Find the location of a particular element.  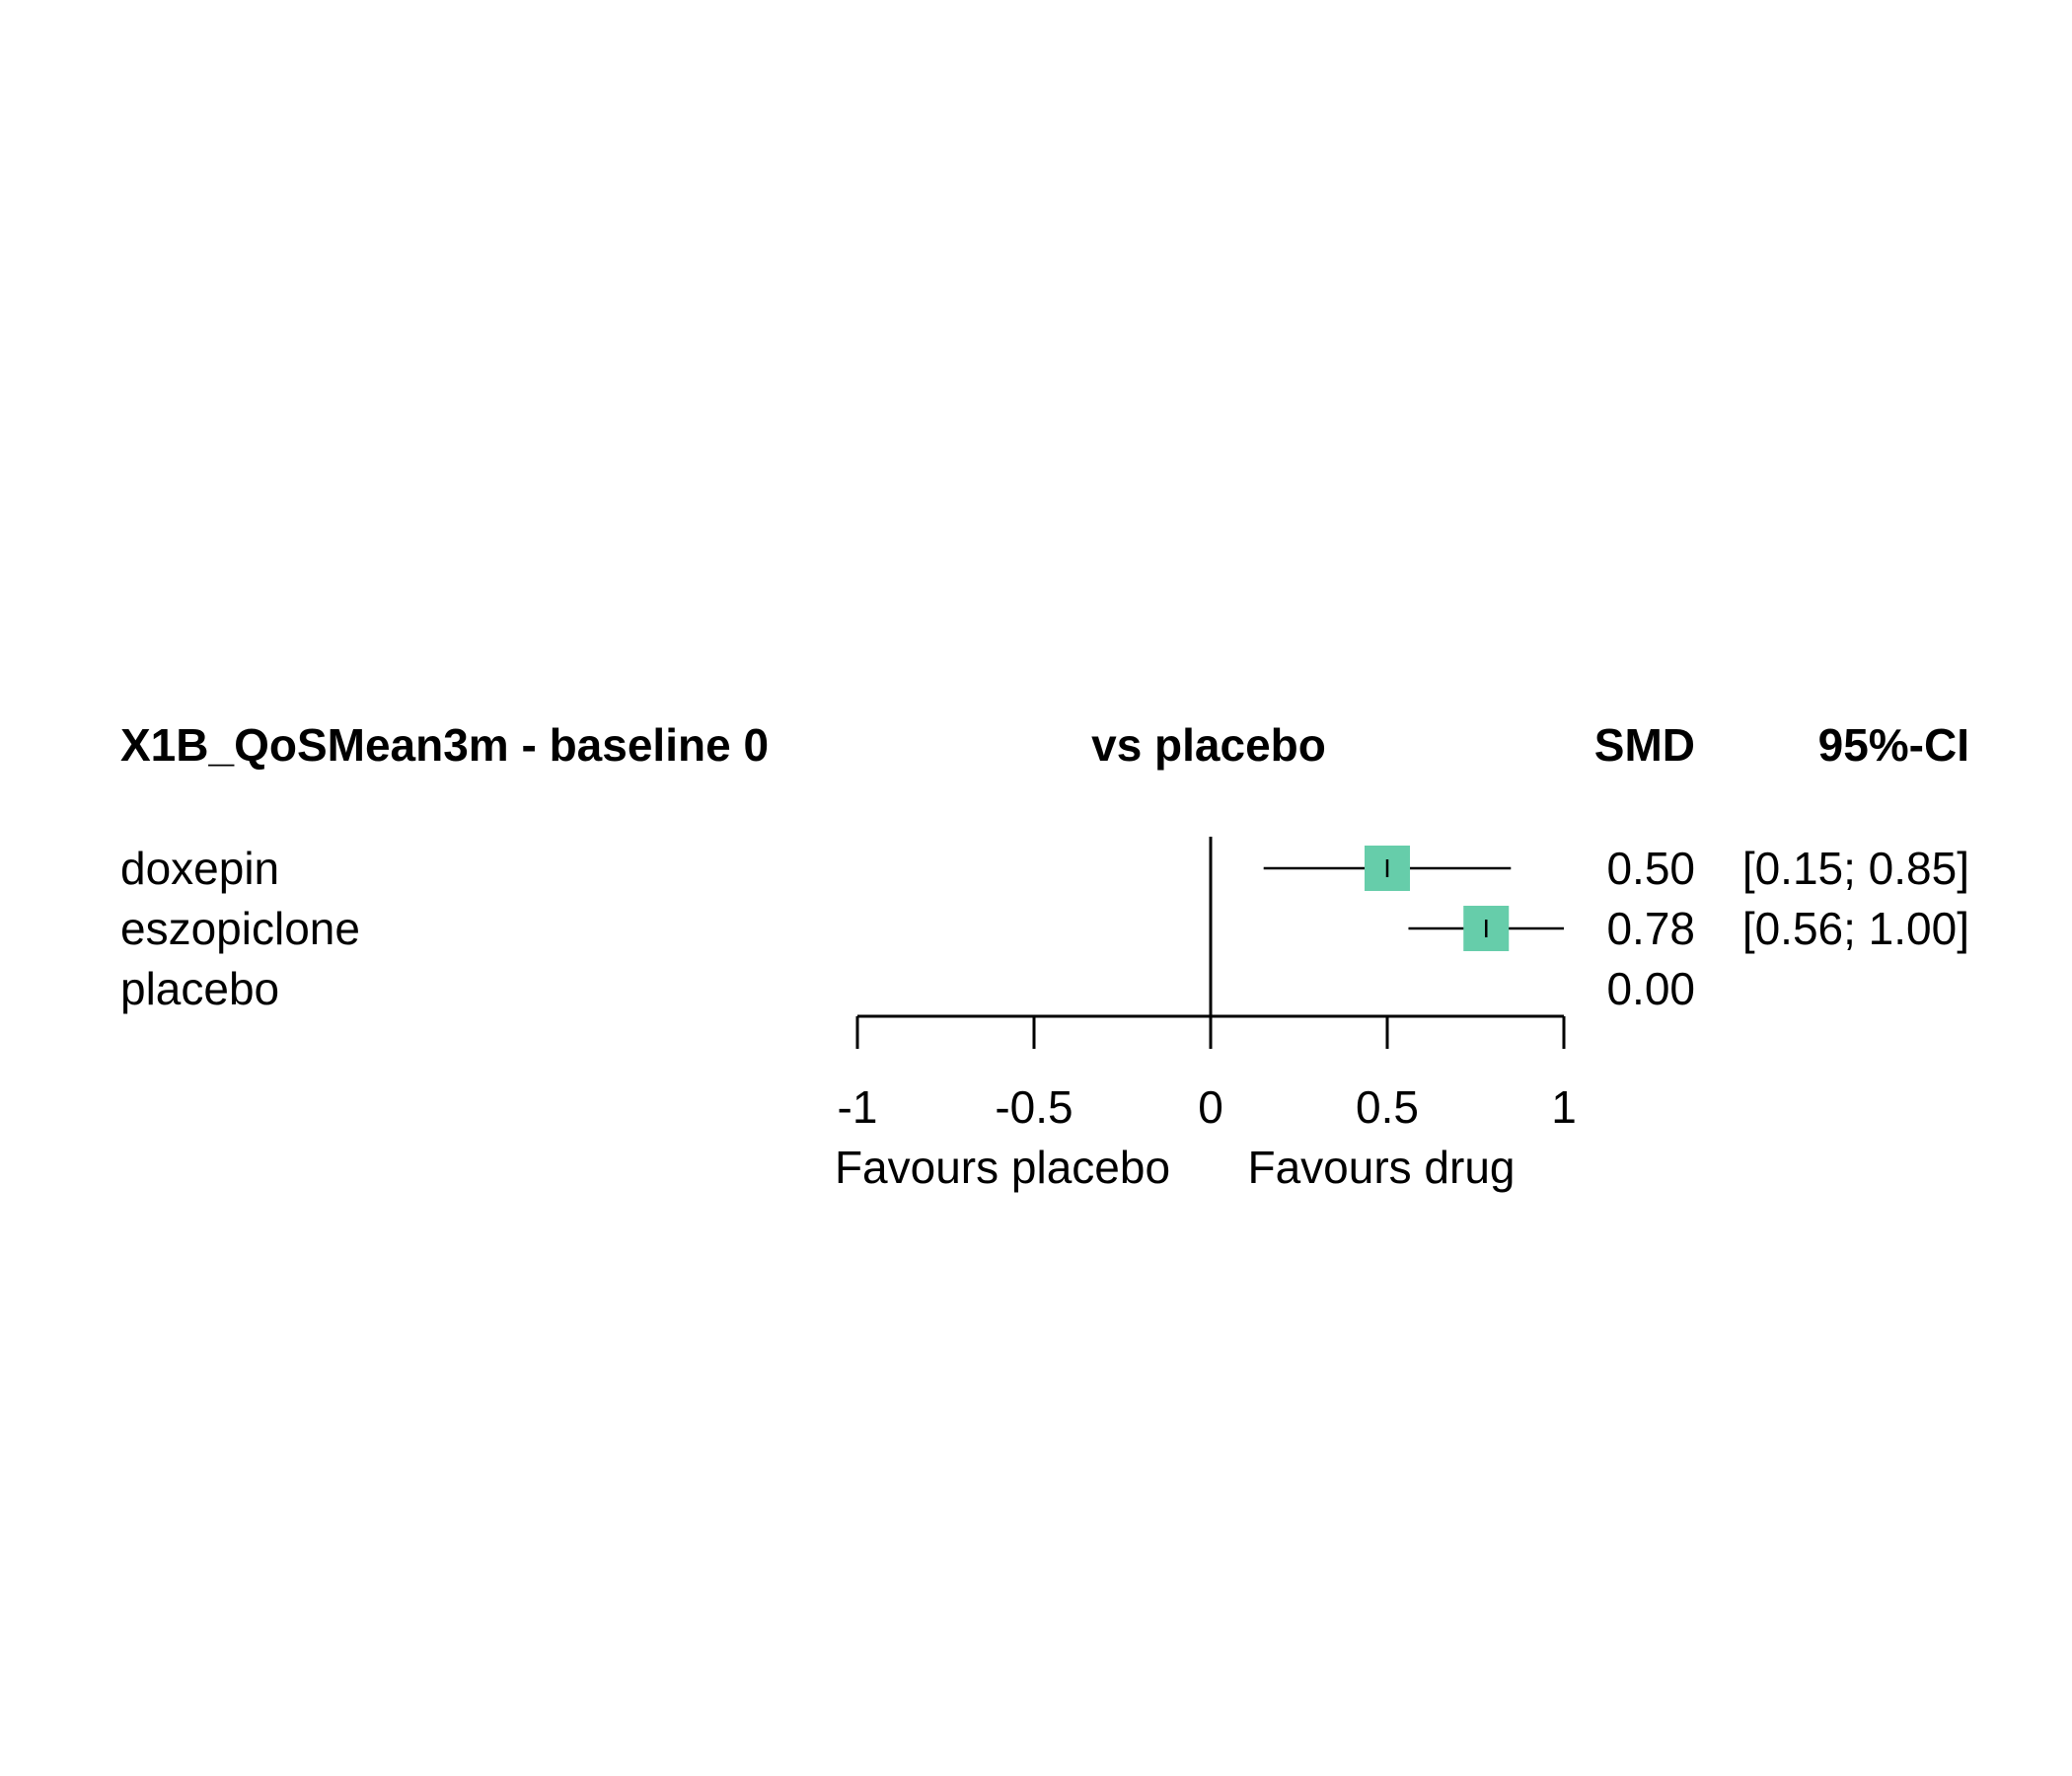

x-tick-label: 0.5 is located at coordinates (1388, 1107).